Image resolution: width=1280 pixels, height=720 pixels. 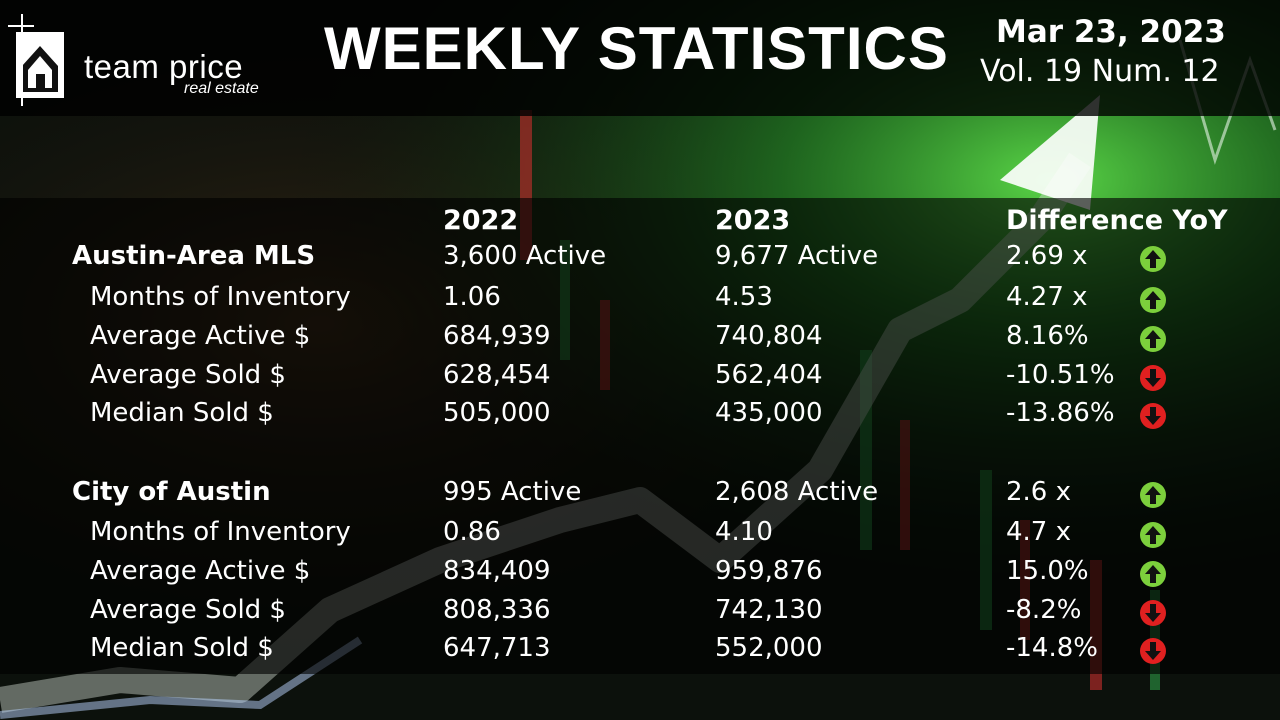 I want to click on table-row: Months of Inventory 0.86 4.10 4.7 x, so click(x=640, y=536).